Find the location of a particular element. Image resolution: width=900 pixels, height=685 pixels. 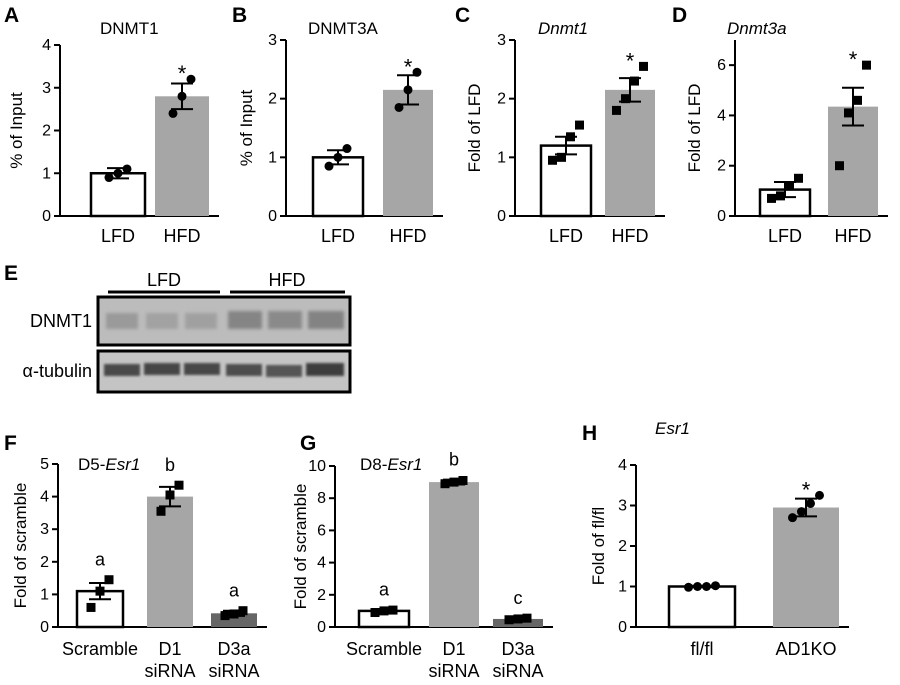

blot-row-label-dnmt1: DNMT1 is located at coordinates (61, 321).